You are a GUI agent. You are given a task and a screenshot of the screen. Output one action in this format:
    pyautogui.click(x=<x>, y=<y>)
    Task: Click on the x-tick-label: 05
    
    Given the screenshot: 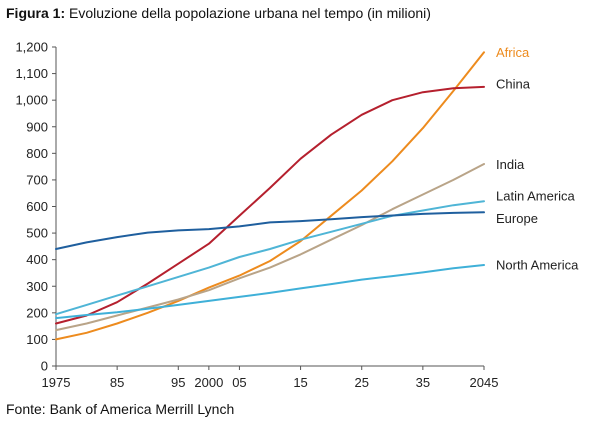 What is the action you would take?
    pyautogui.click(x=239, y=382)
    